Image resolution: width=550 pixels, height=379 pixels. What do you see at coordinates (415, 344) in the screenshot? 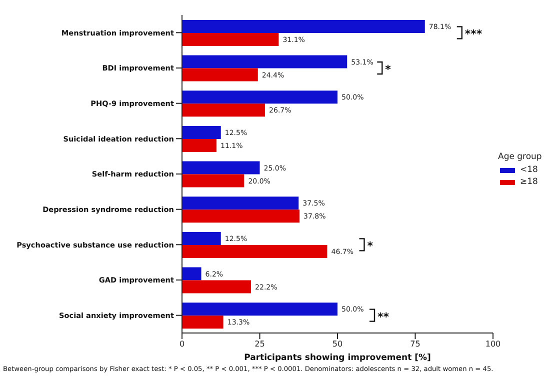
I see `x-tick-label: 75` at bounding box center [415, 344].